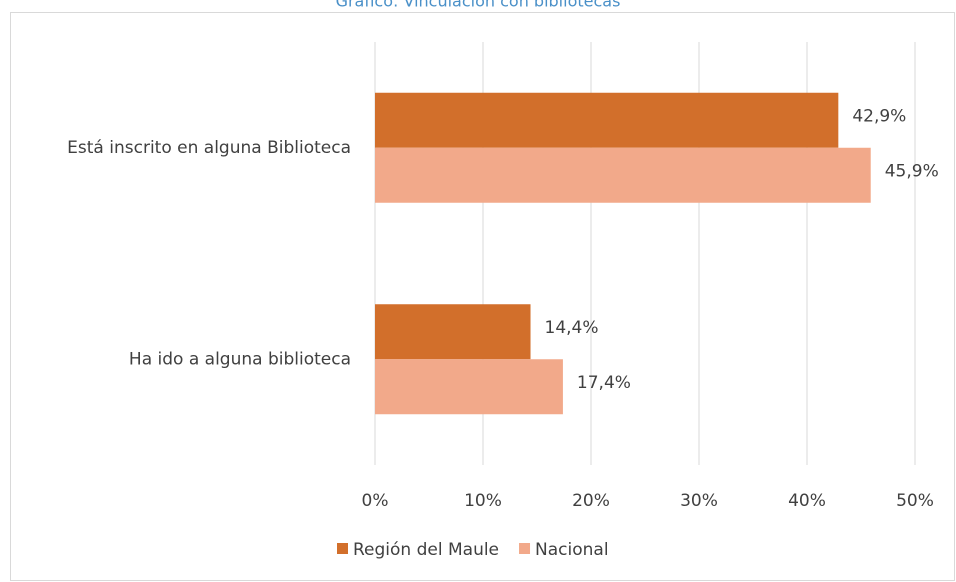 The image size is (956, 582). Describe the element at coordinates (879, 116) in the screenshot. I see `data-label: 42,9%` at that location.